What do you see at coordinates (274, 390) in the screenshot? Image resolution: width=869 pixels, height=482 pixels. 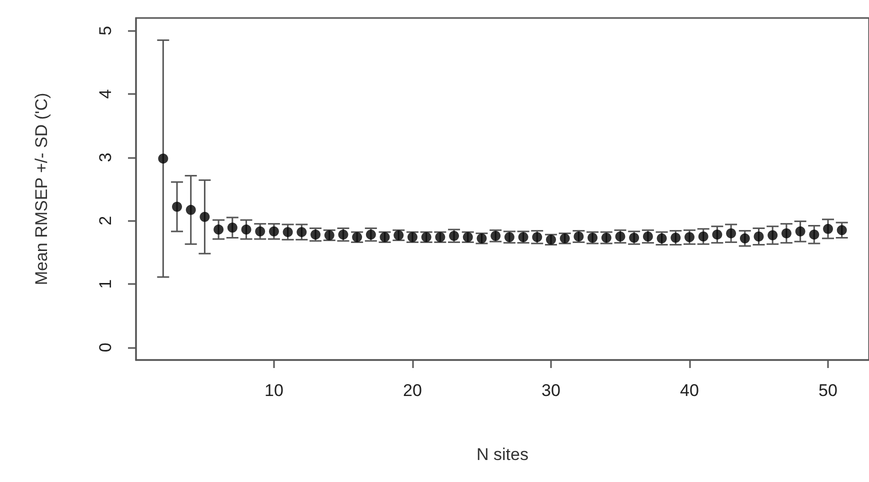 I see `x-tick-label: 10` at bounding box center [274, 390].